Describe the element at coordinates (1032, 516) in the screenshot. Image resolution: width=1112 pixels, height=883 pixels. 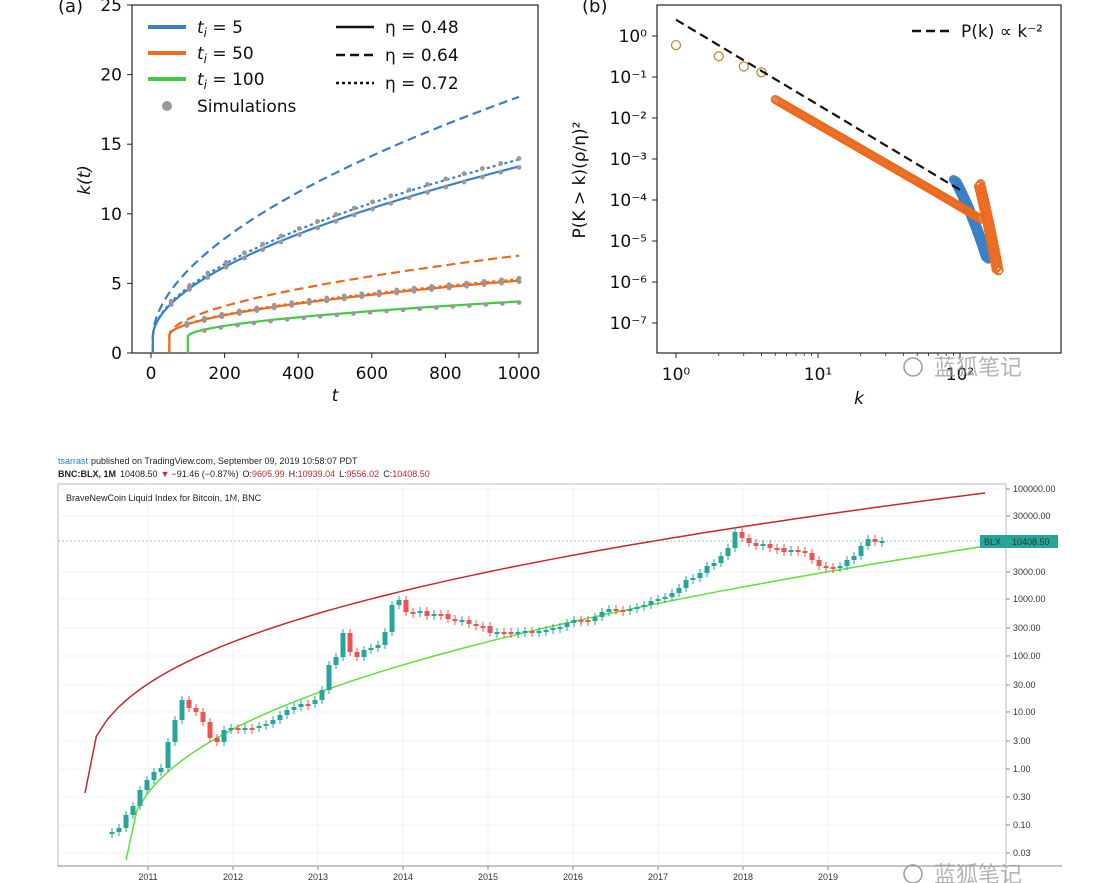
I see `price-tick-label: 30000.00` at that location.